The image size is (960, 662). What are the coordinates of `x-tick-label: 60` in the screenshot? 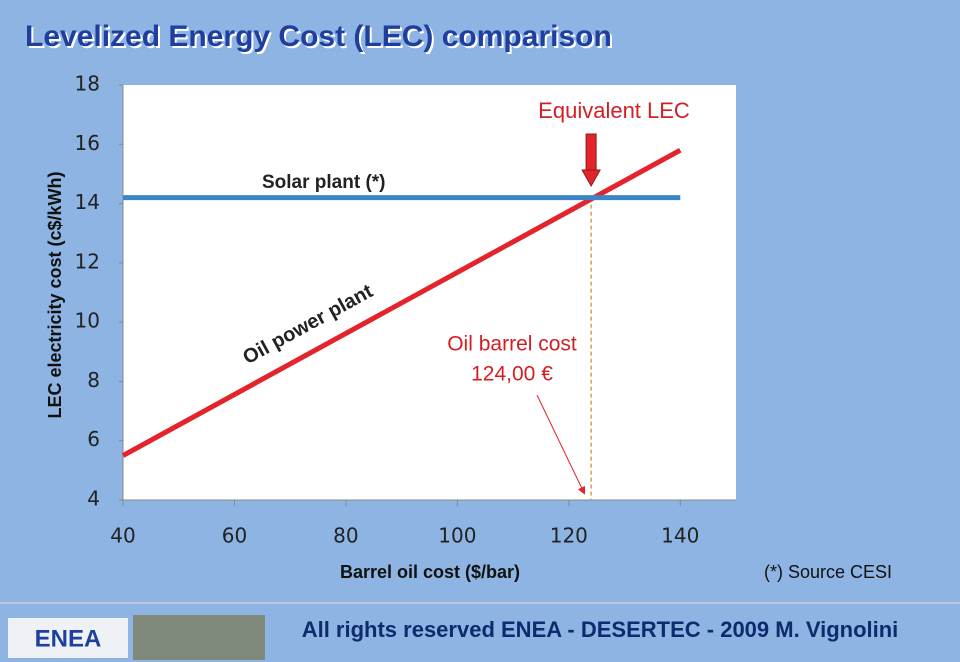 It's located at (234, 536).